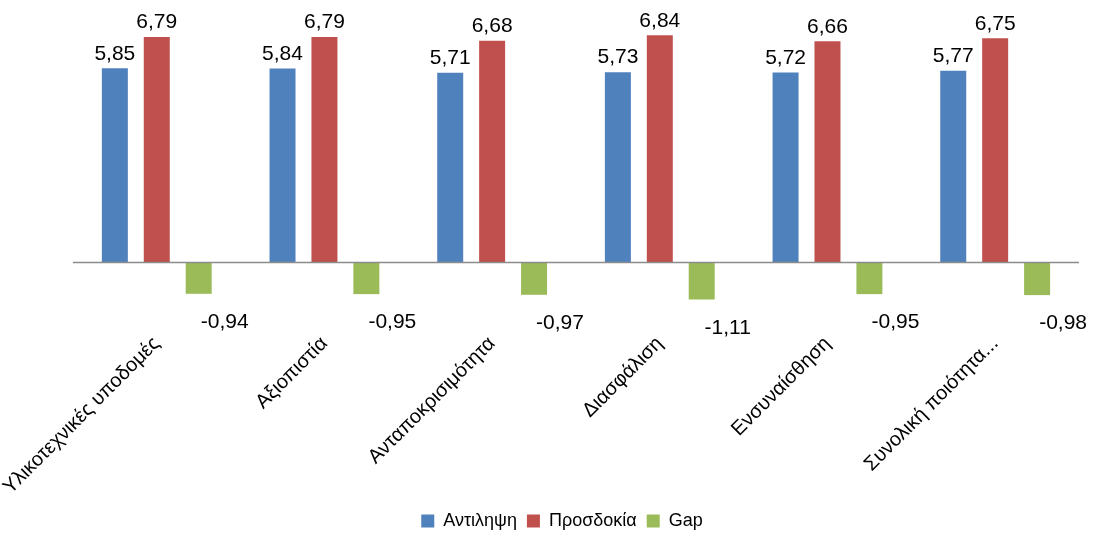 The height and width of the screenshot is (545, 1114). I want to click on legend-label: Προσδοκία, so click(592, 519).